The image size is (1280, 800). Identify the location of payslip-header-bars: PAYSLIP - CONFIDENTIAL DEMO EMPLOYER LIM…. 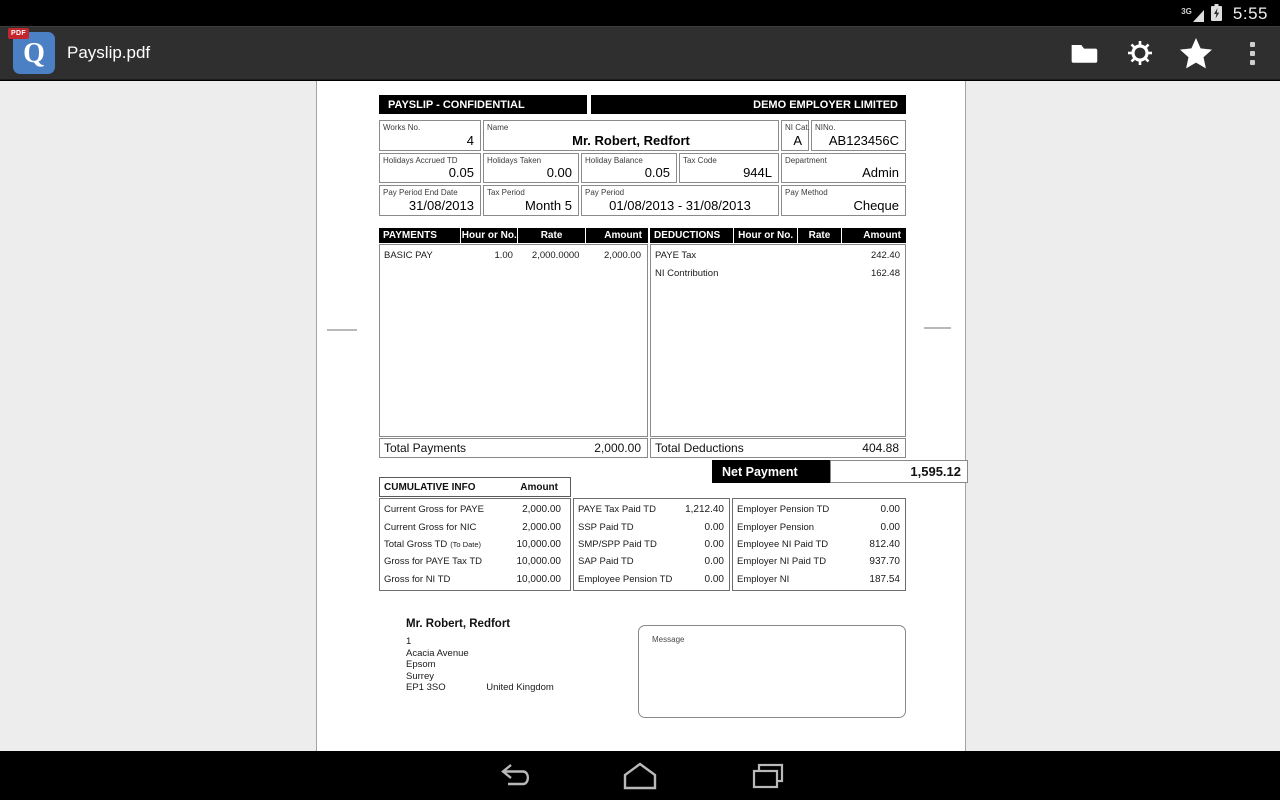
(642, 104).